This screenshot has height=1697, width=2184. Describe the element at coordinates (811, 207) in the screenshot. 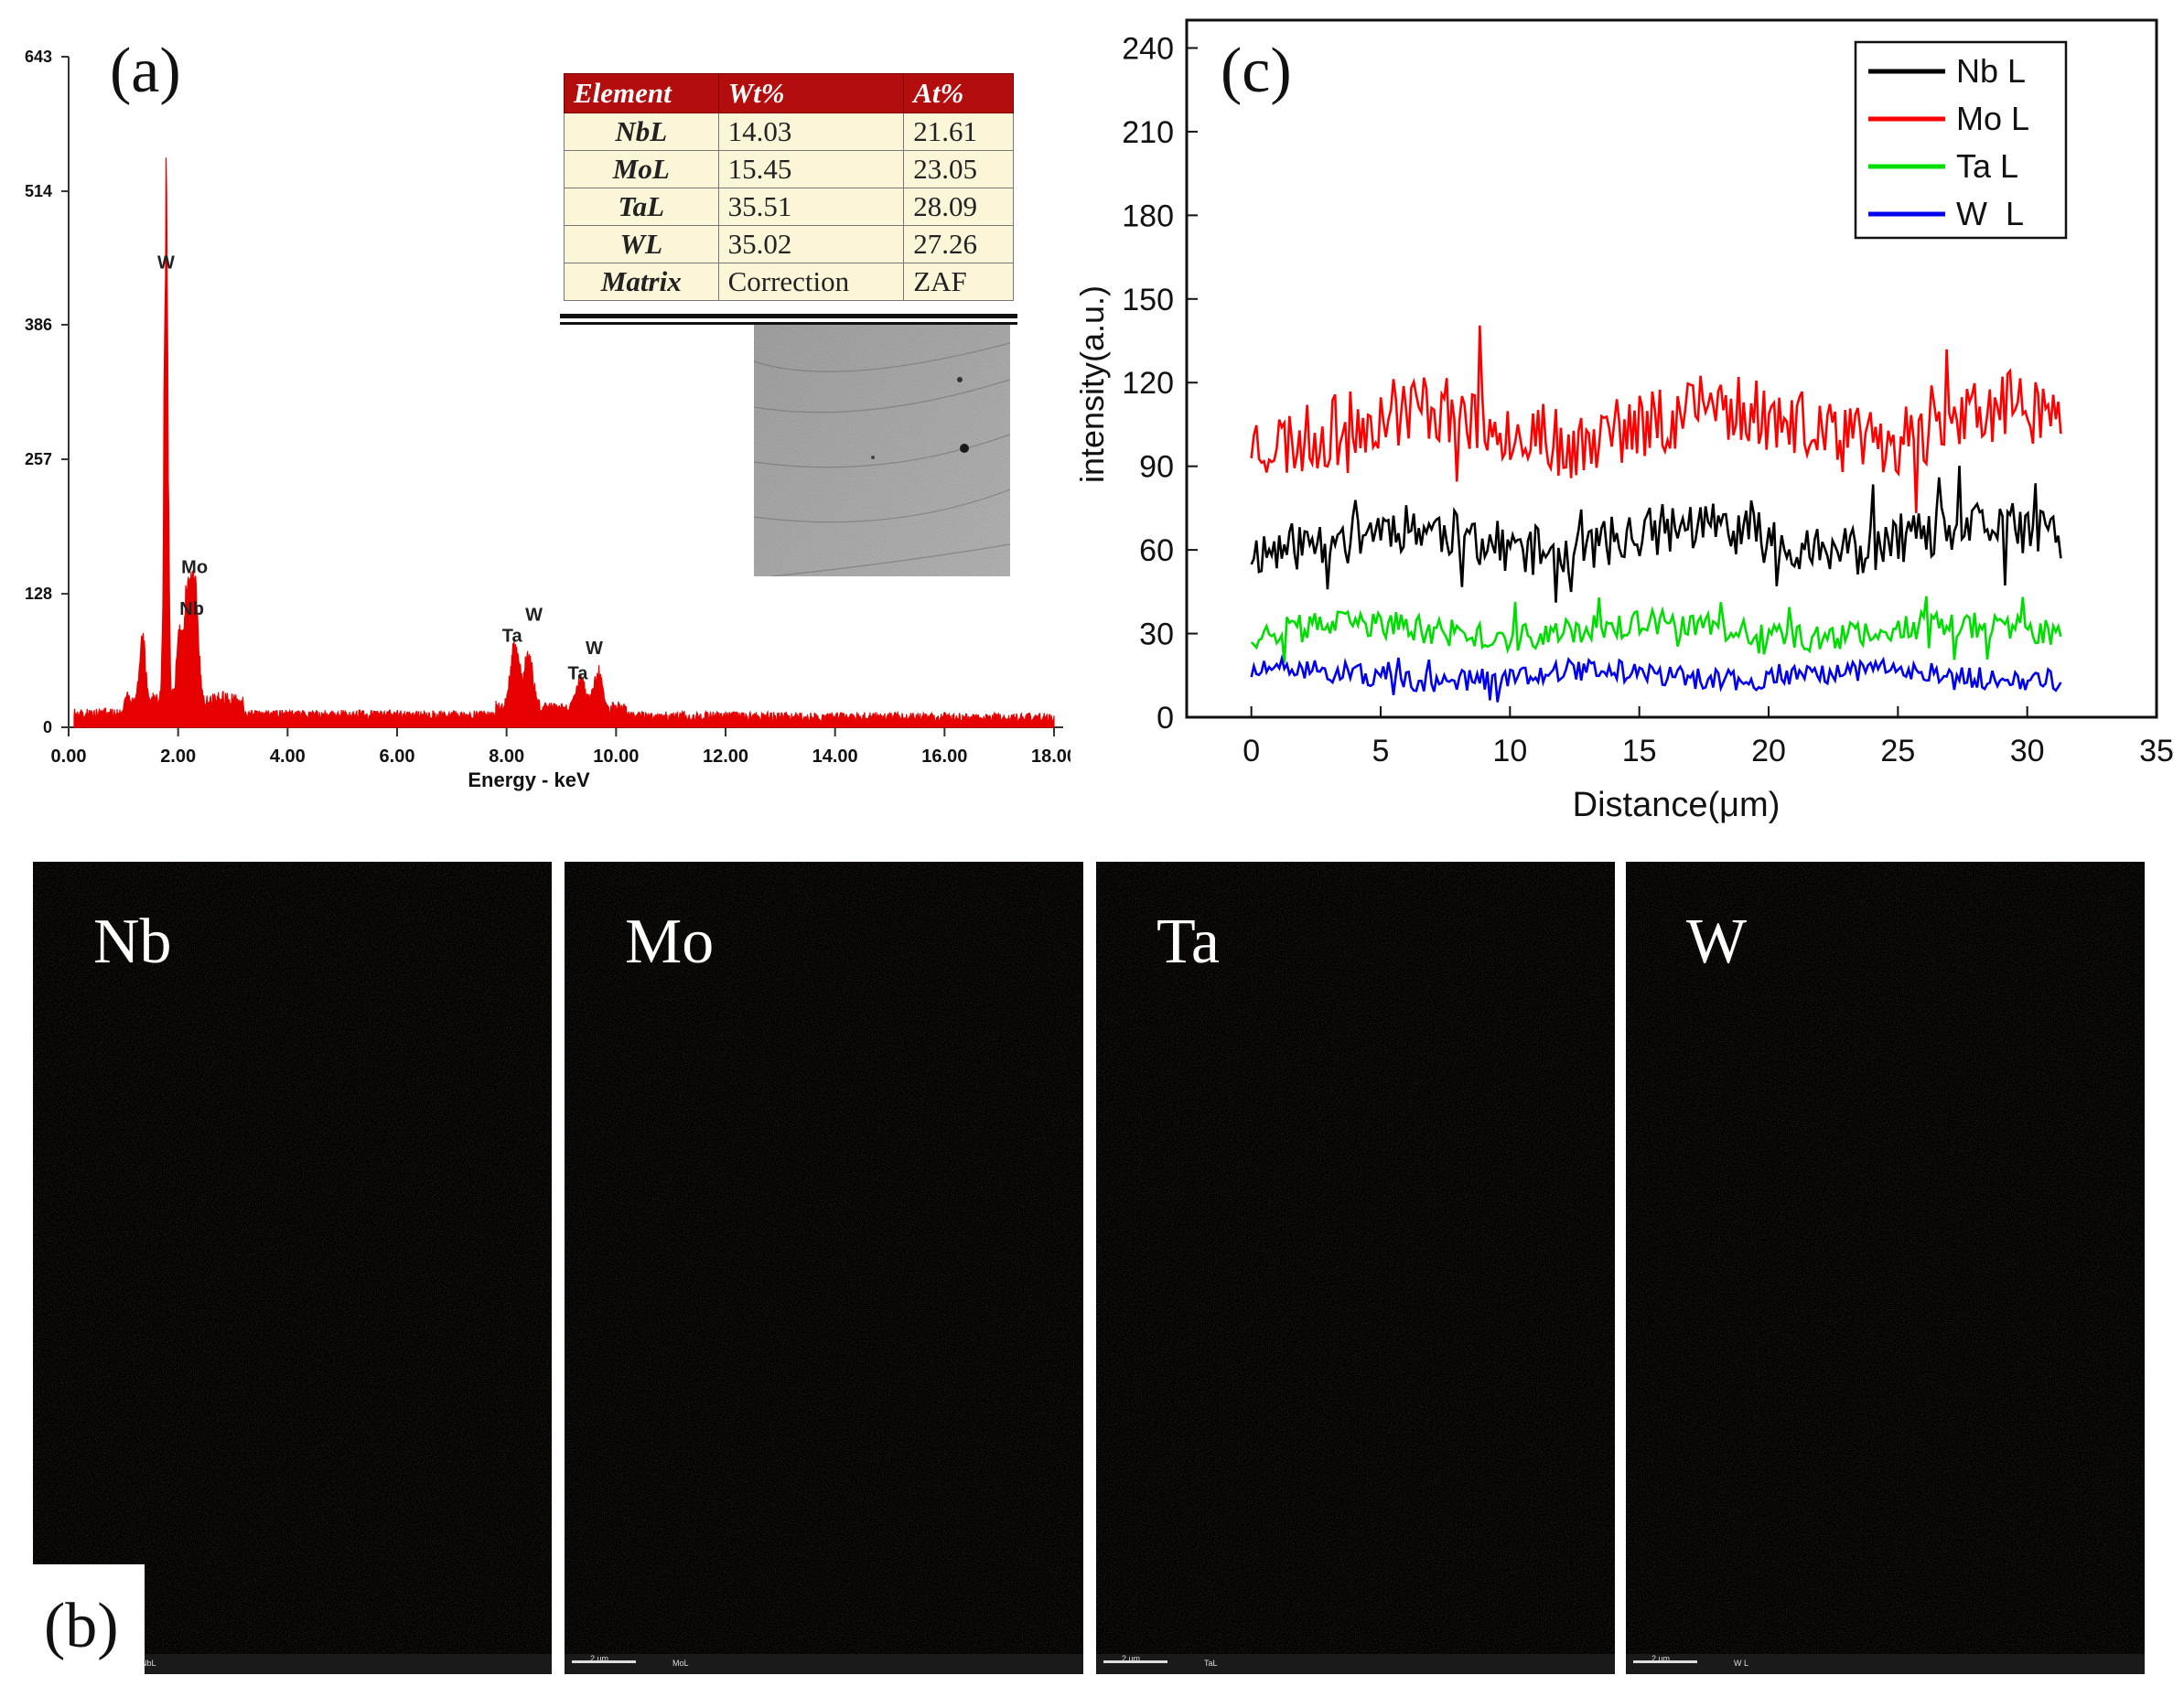

I see `table-cell-wt: 35.51` at that location.